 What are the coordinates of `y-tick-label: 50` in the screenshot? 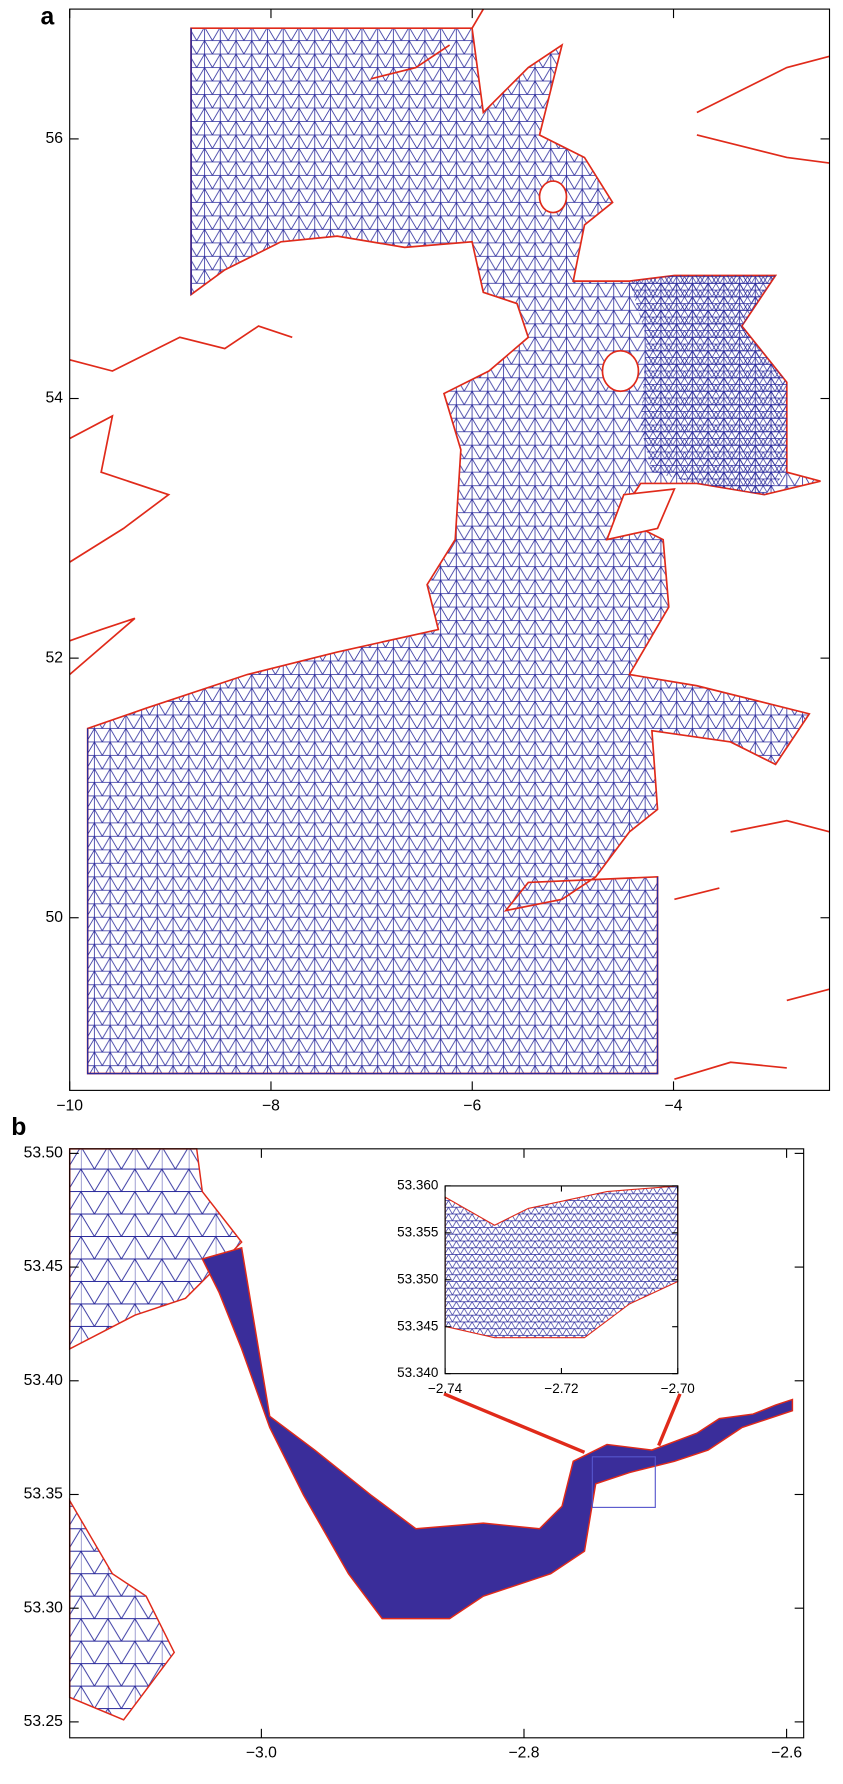 It's located at (54, 917).